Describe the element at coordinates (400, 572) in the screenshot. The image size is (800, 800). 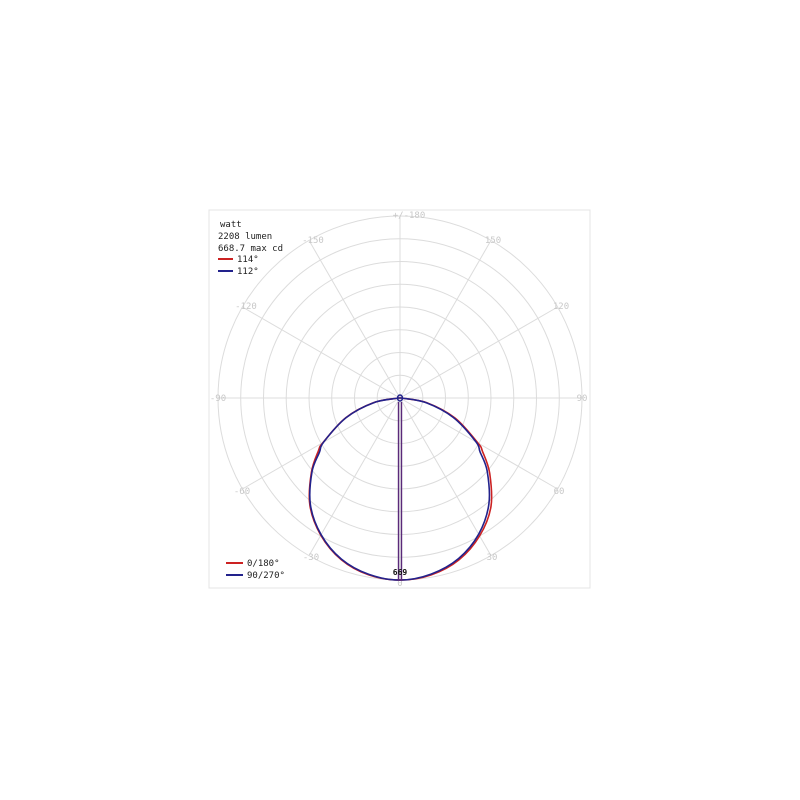
I see `max-intensity-label: 669` at that location.